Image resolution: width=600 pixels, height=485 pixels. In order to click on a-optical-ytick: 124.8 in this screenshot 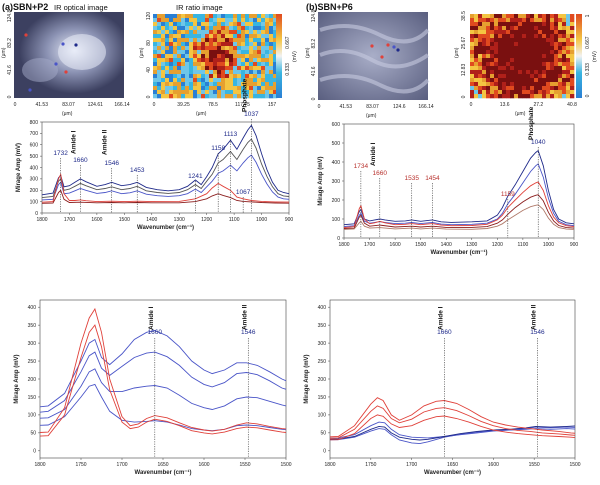, I will do `click(10, 16)`.